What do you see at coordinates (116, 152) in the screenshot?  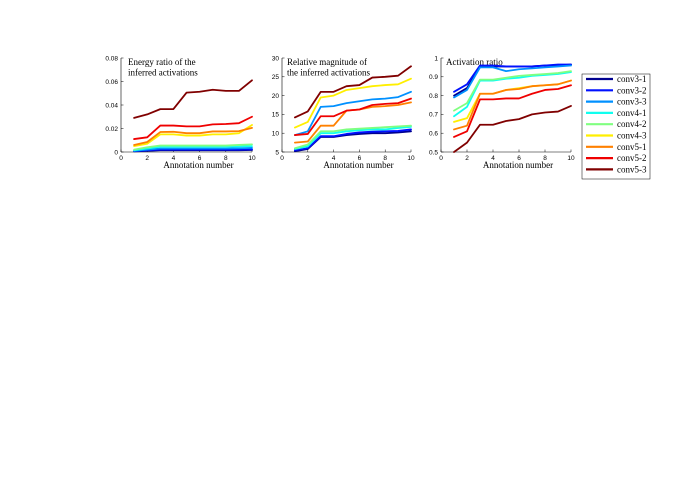 I see `y-tick-label: 0` at bounding box center [116, 152].